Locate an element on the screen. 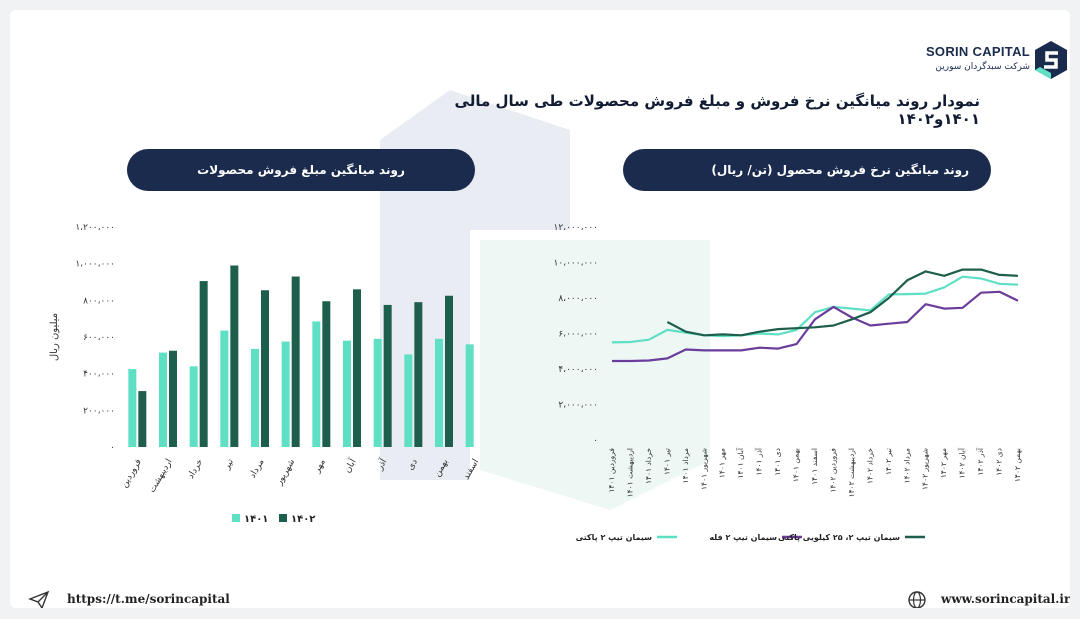 The height and width of the screenshot is (619, 1080). bar-۱۴۰۱-اردیبهشت is located at coordinates (163, 399).